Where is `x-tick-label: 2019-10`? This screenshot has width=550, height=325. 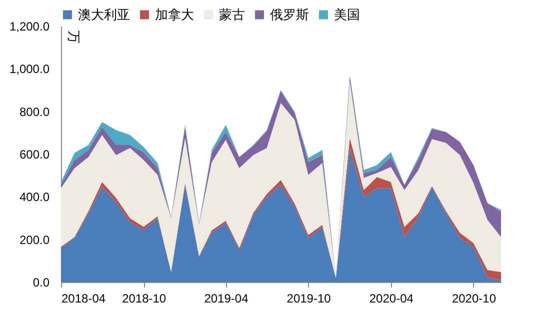
x-tick-label: 2019-10 is located at coordinates (309, 299).